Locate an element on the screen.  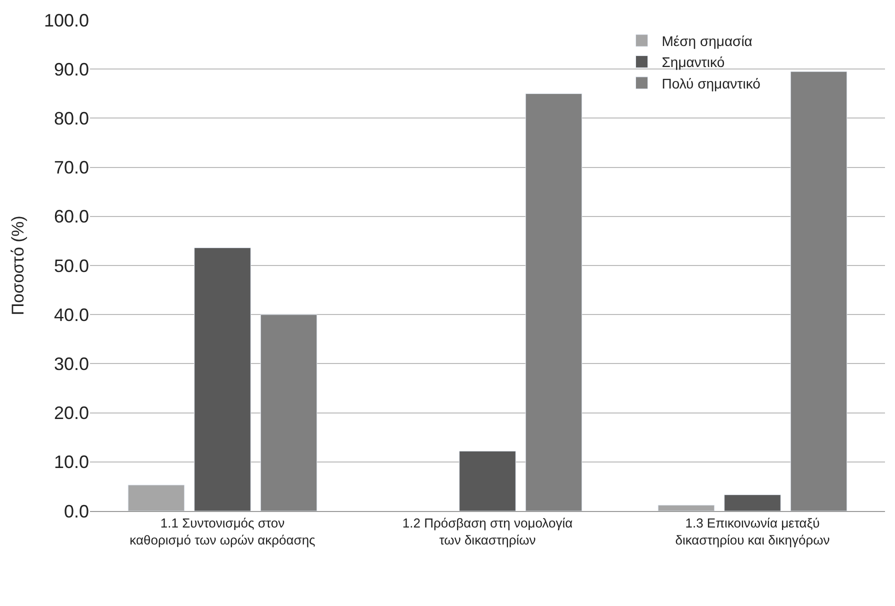
y-axis-title: Ποσοστό (%) is located at coordinates (18, 266).